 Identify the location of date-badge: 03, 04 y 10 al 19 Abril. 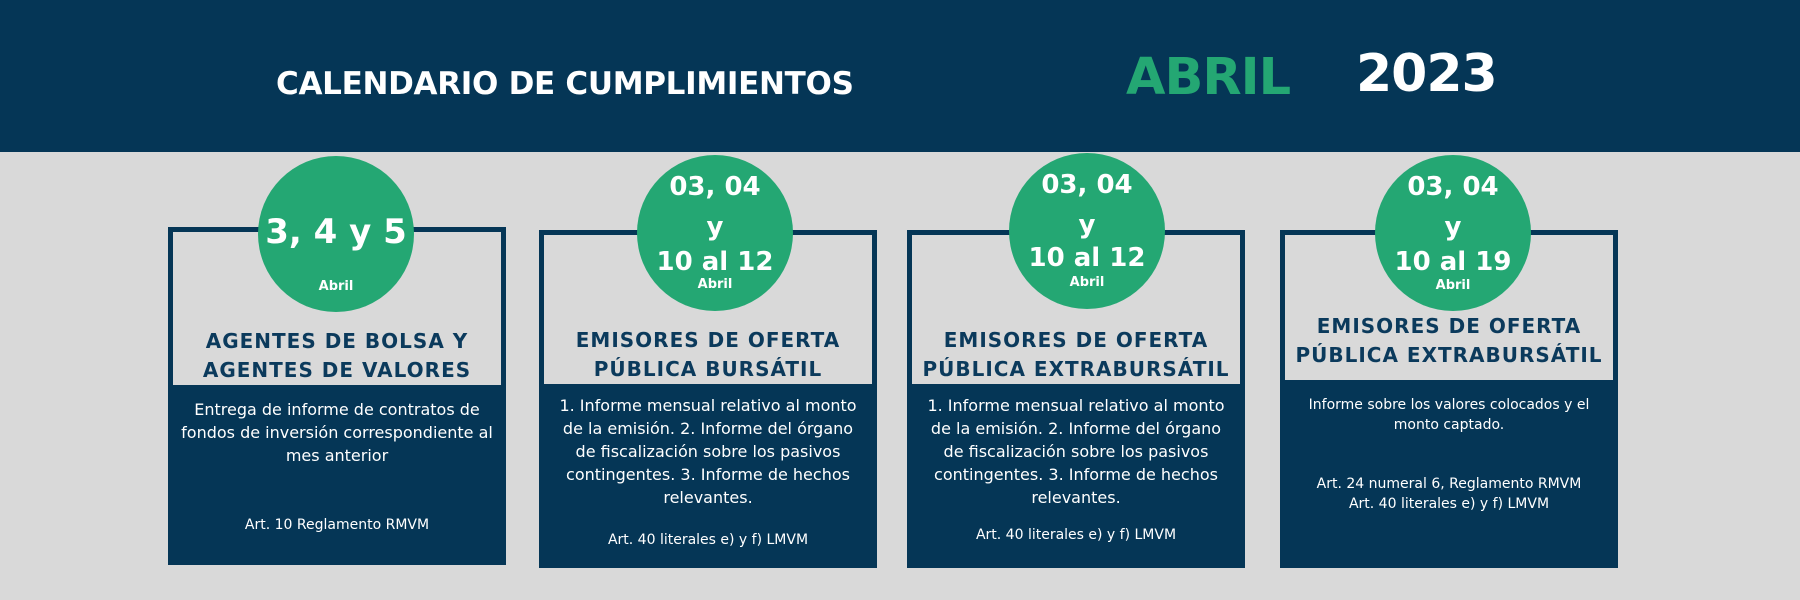
(1453, 233).